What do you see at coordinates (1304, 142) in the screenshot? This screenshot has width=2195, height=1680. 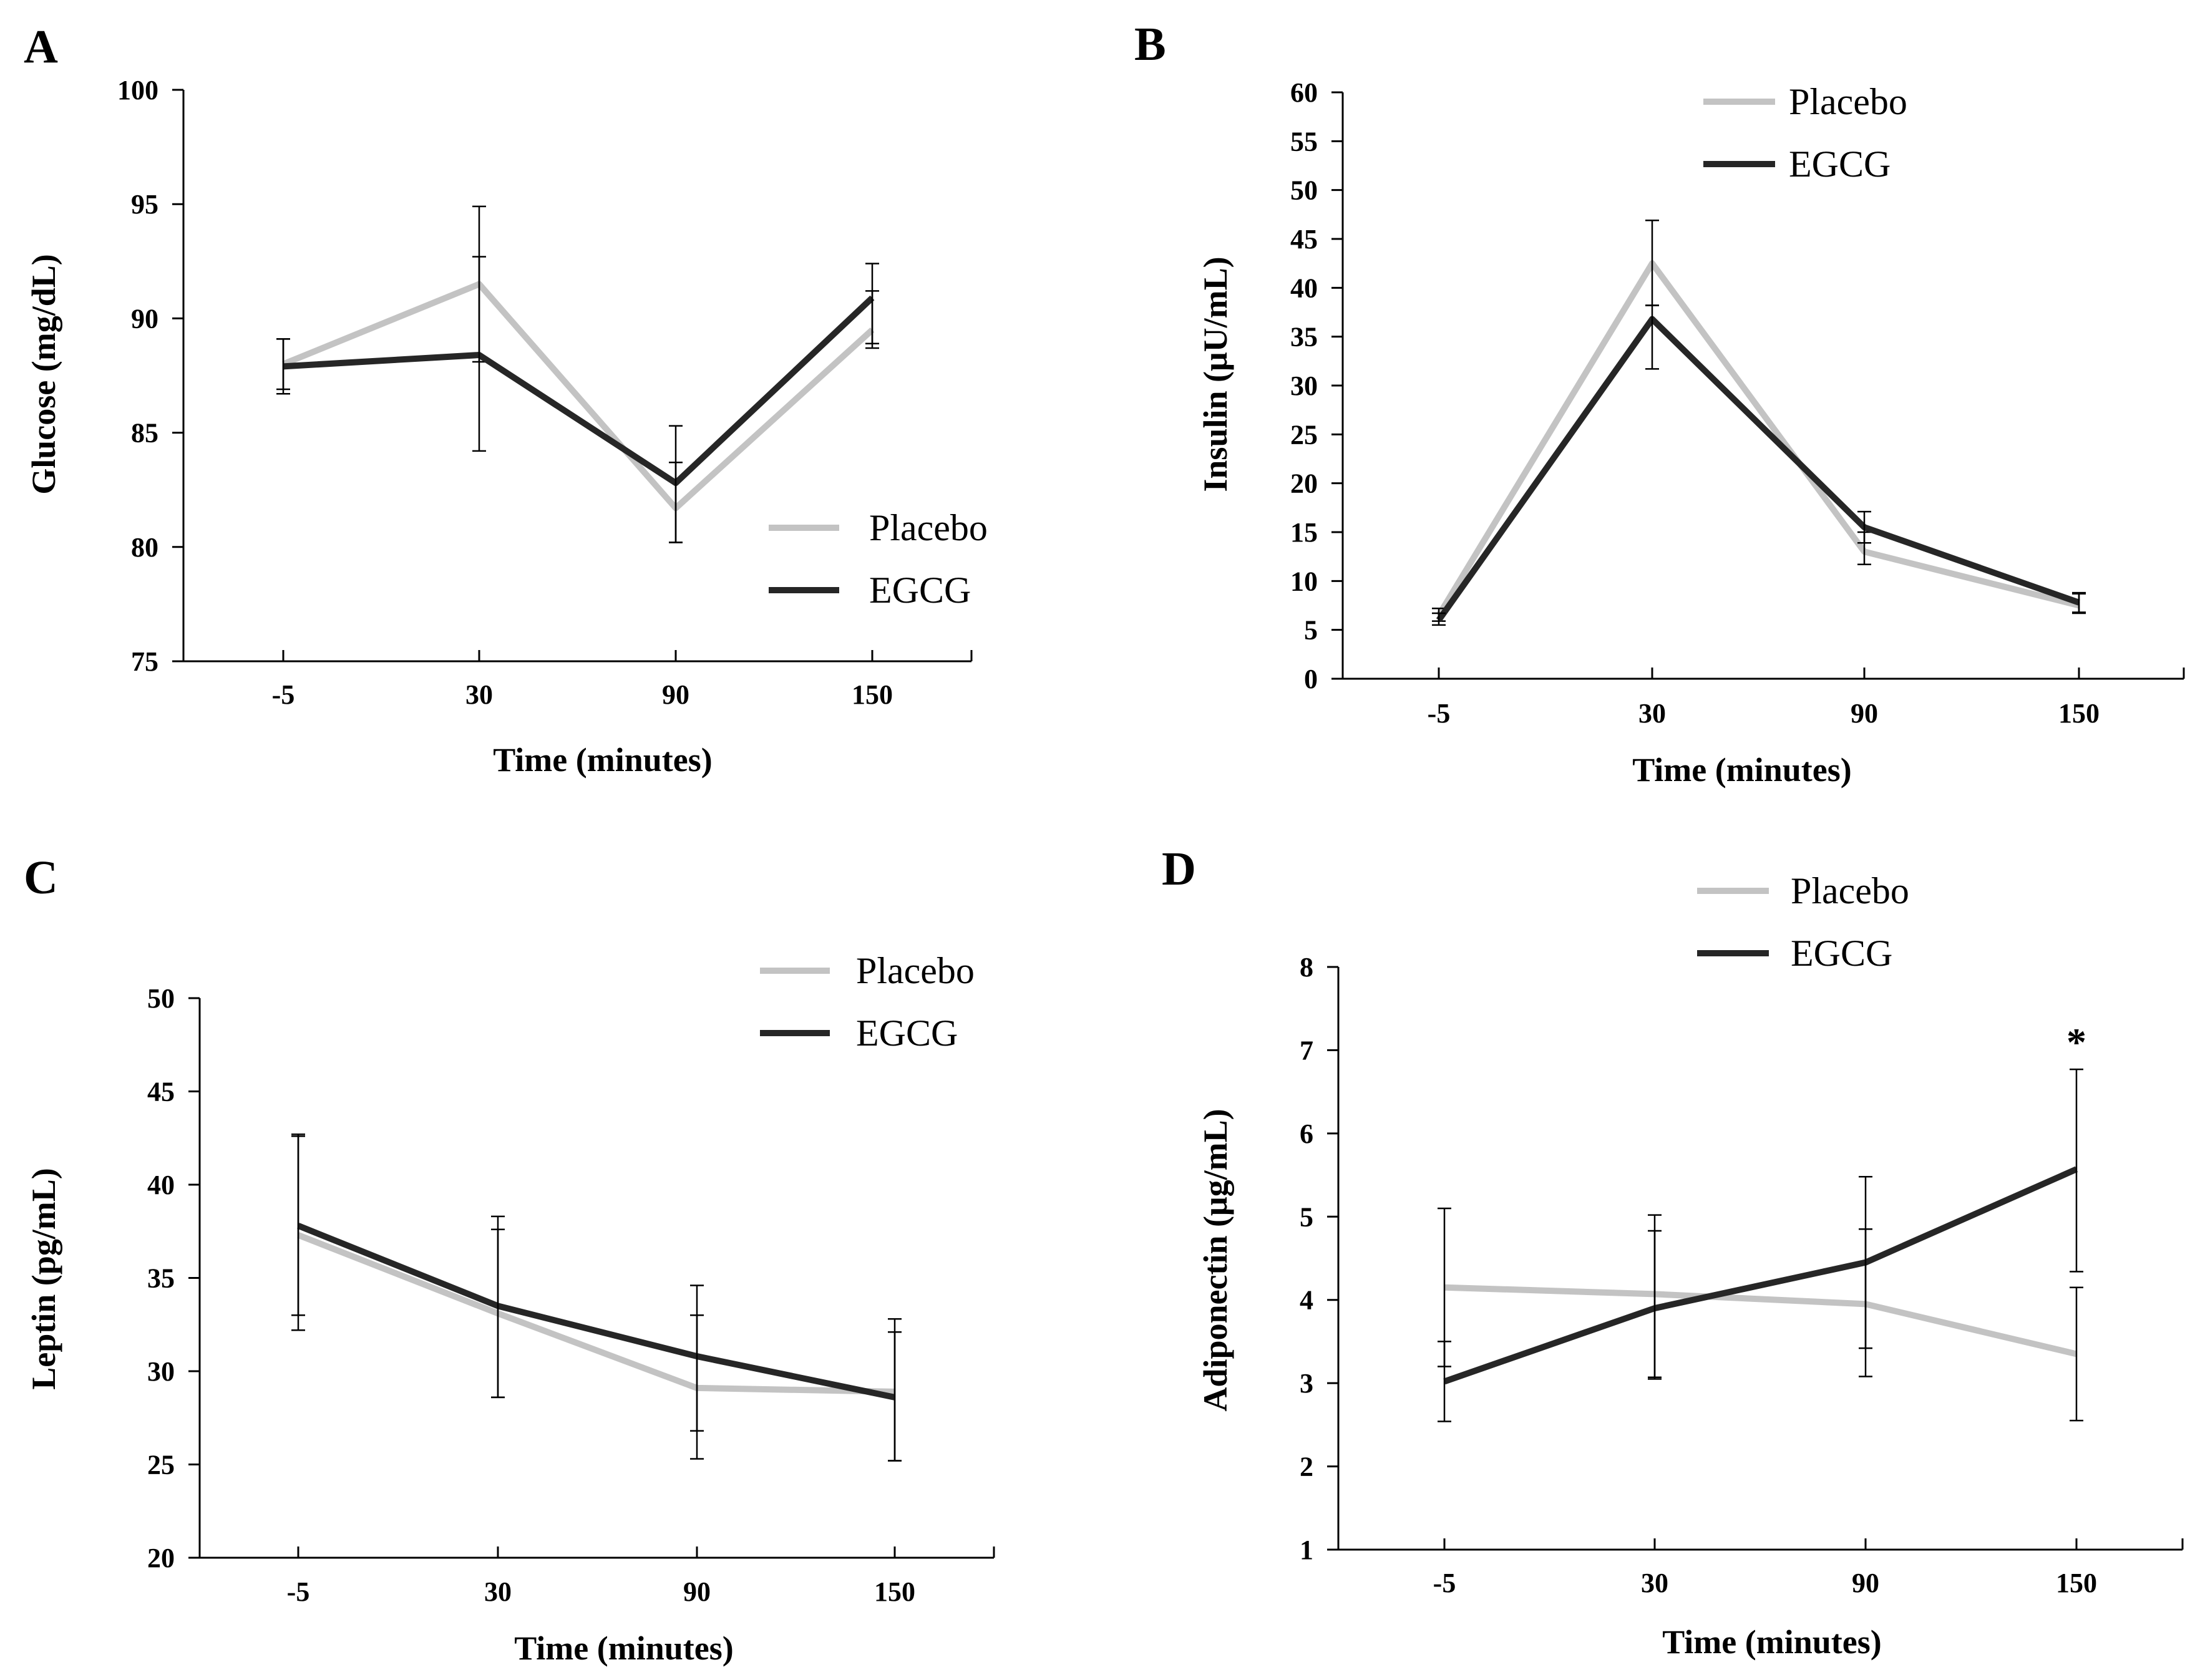 I see `y-tick-label: 55` at bounding box center [1304, 142].